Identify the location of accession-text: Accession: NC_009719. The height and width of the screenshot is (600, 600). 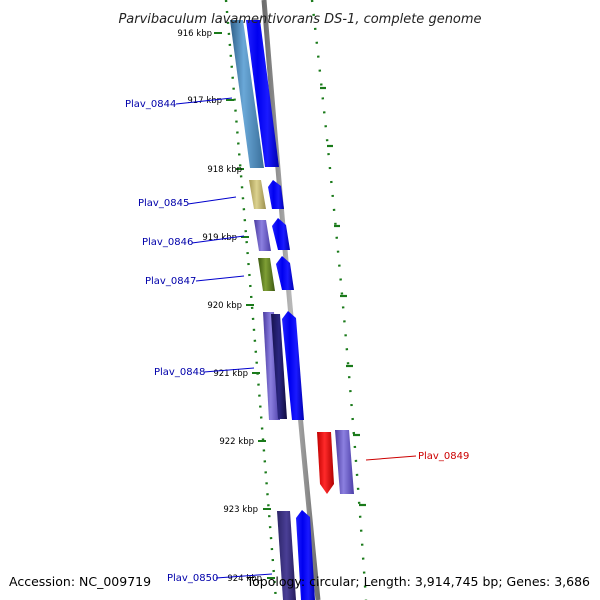
(80, 581).